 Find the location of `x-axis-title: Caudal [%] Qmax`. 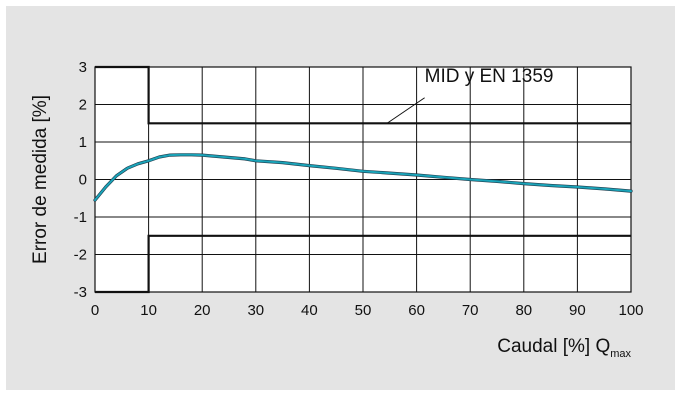

x-axis-title: Caudal [%] Qmax is located at coordinates (564, 348).